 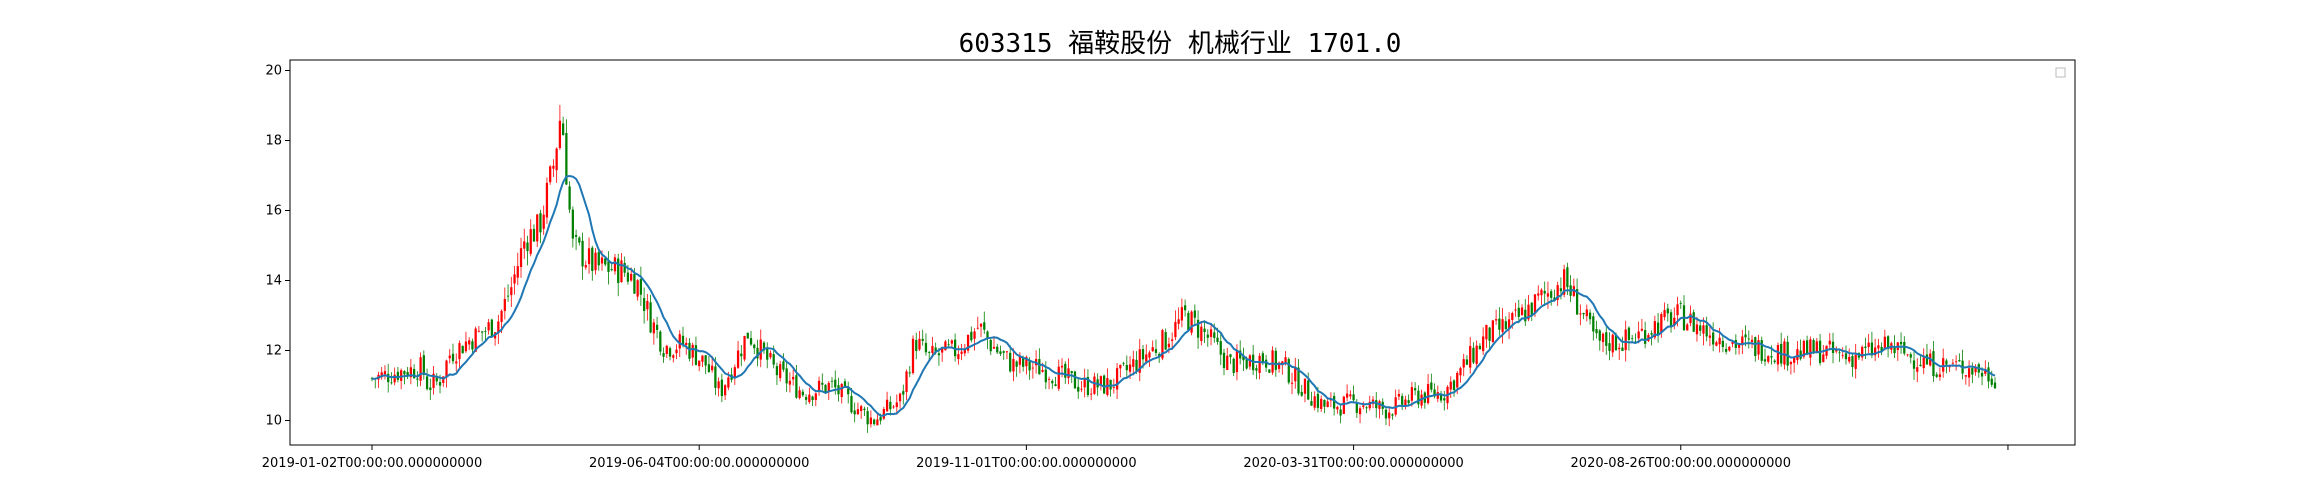 What do you see at coordinates (1681, 463) in the screenshot?
I see `x-tick-label: 2020-08-26T00:00:00.000000000` at bounding box center [1681, 463].